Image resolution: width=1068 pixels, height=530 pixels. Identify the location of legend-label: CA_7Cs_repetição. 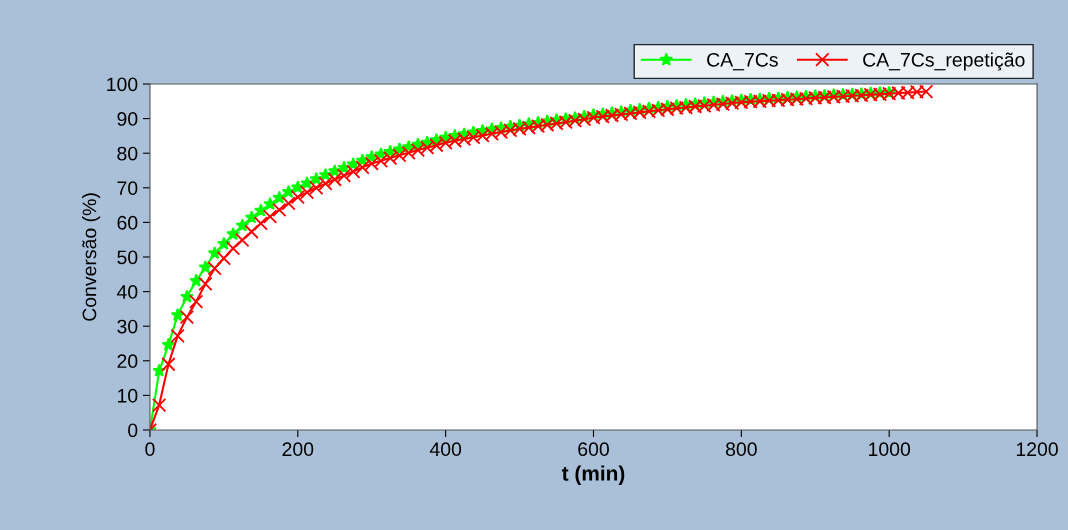
(944, 61).